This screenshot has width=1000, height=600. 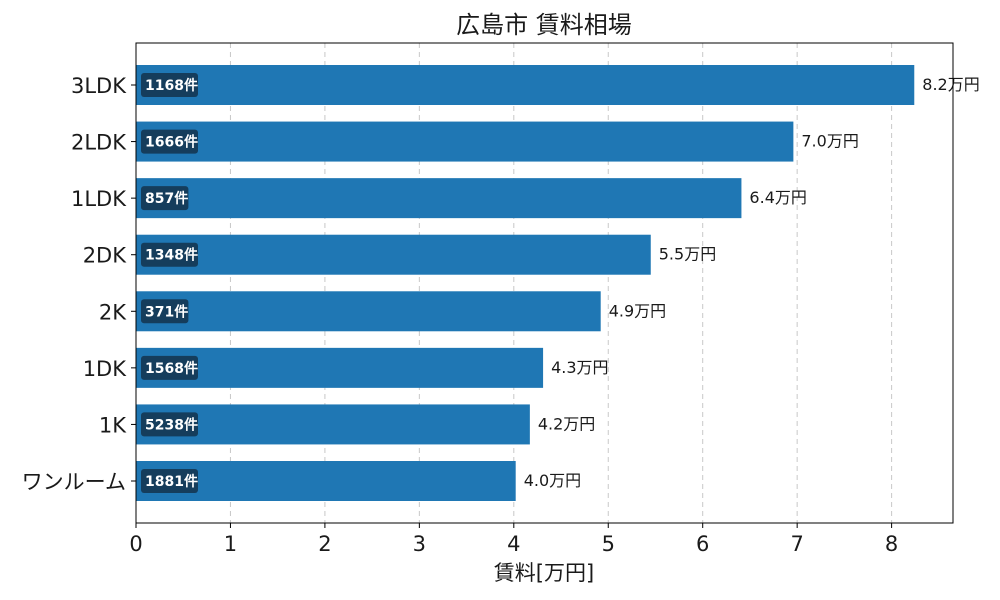 I want to click on value-label: 4.0万円, so click(x=552, y=480).